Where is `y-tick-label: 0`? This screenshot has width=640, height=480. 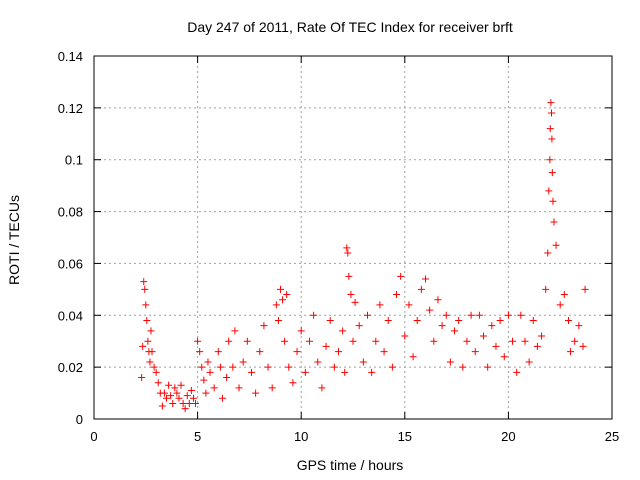
y-tick-label: 0 is located at coordinates (79, 419).